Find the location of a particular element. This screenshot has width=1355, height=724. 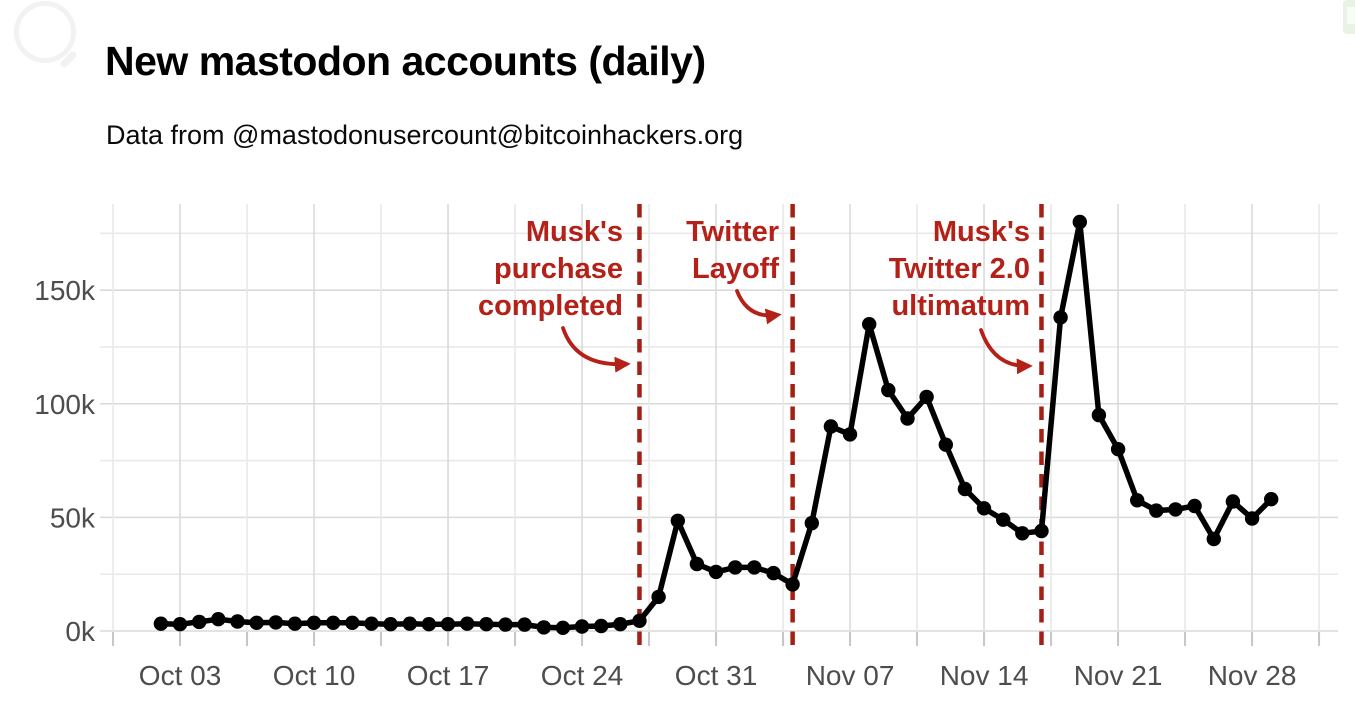

corner-badge is located at coordinates (1349, 17).